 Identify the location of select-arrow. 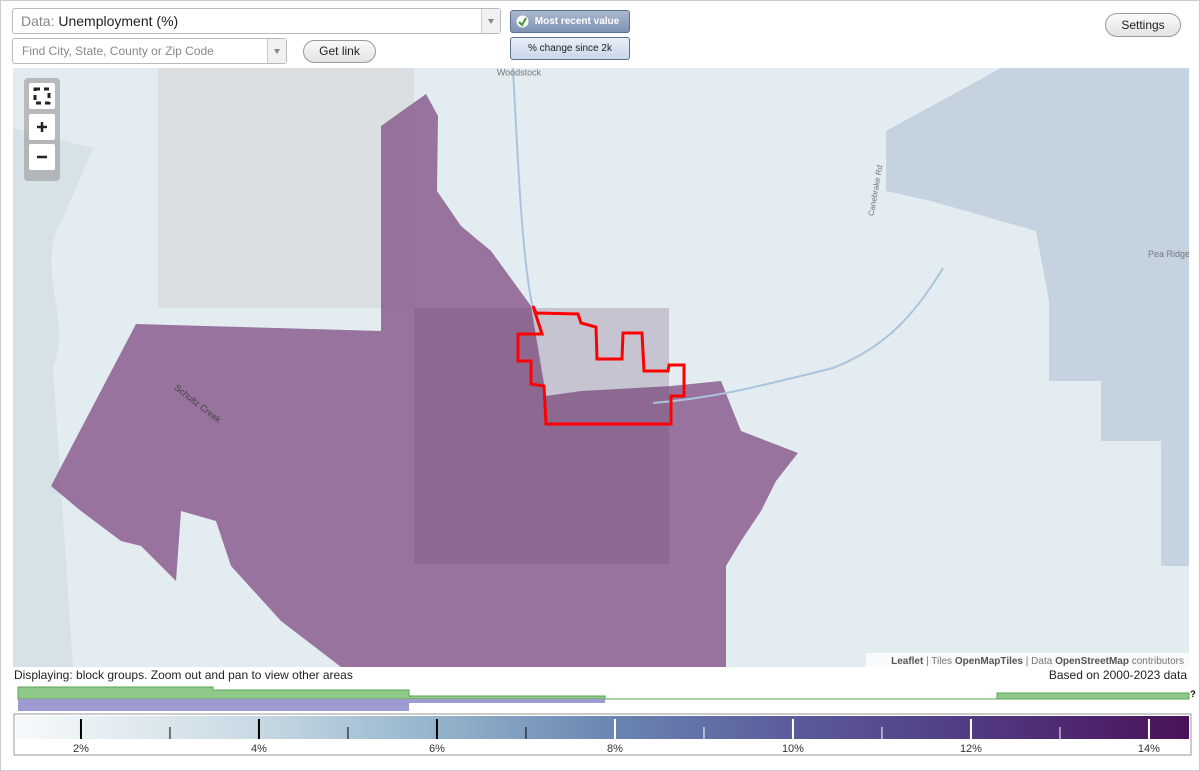
(490, 21).